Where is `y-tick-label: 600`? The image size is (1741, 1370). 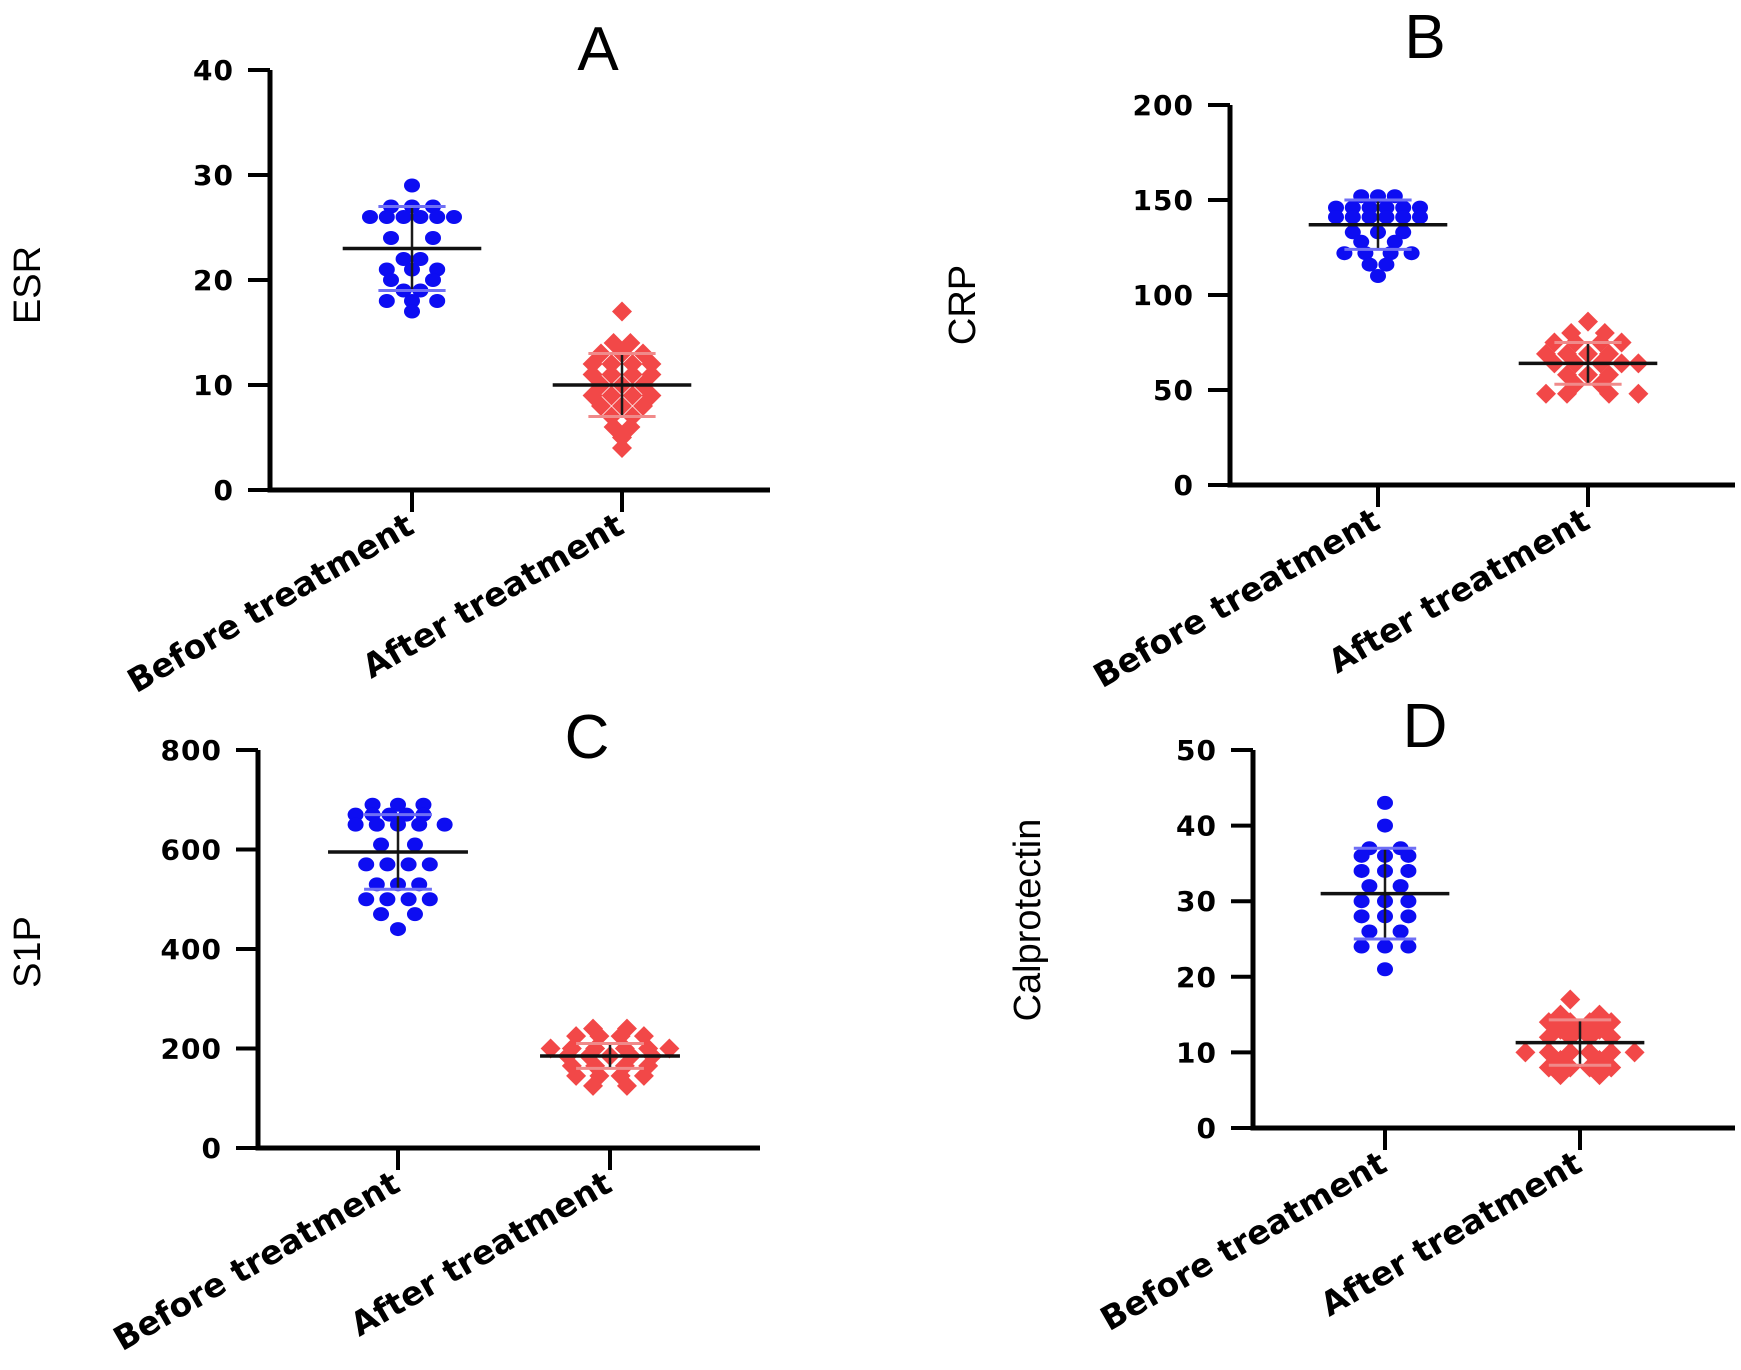
y-tick-label: 600 is located at coordinates (191, 850).